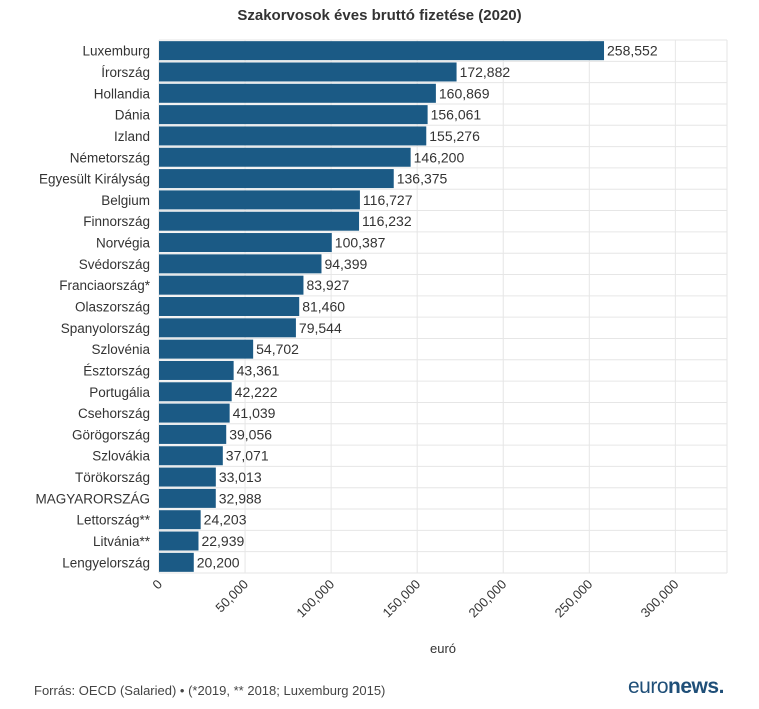  What do you see at coordinates (648, 686) in the screenshot?
I see `logo-text-light: euro` at bounding box center [648, 686].